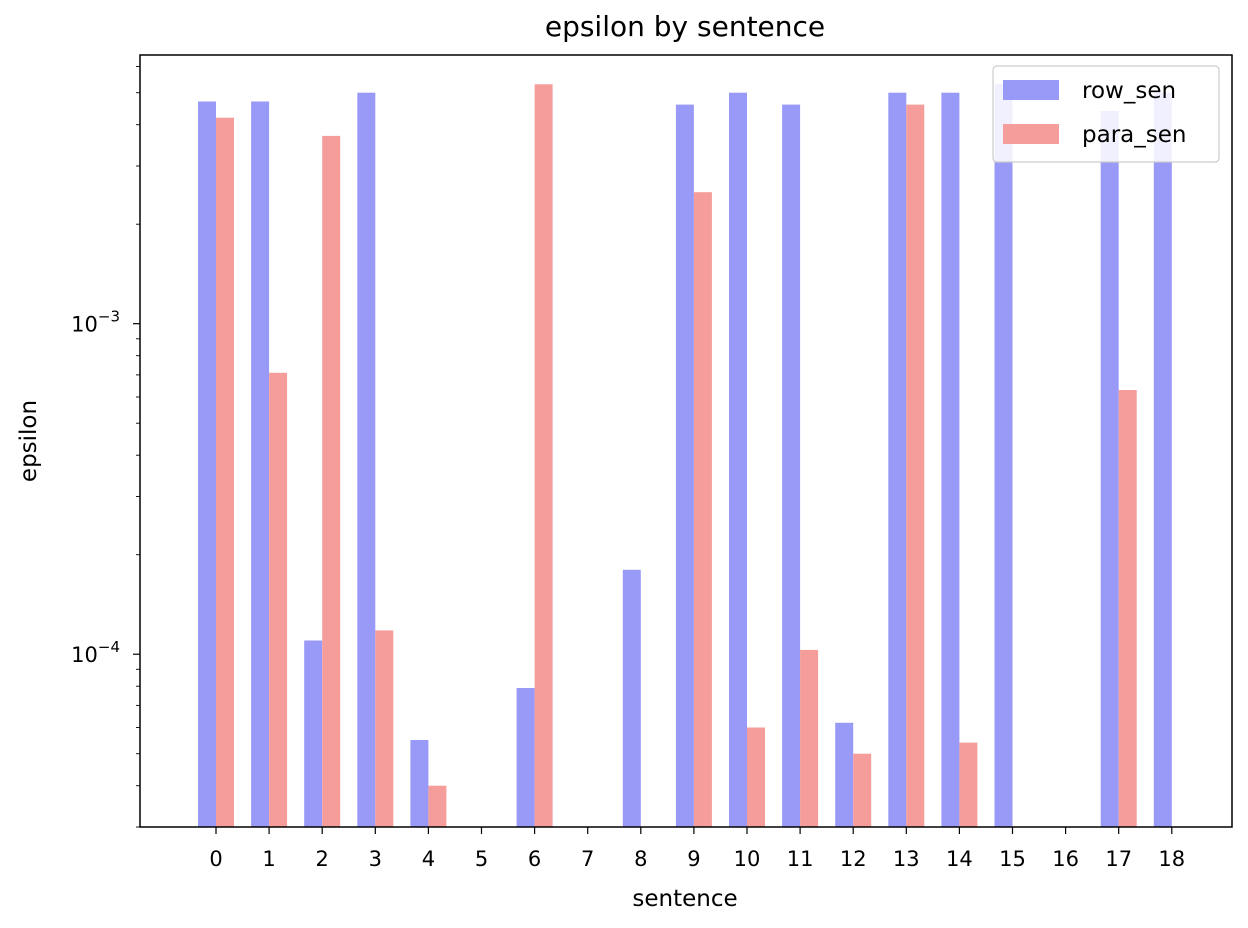 This screenshot has height=928, width=1248. What do you see at coordinates (1118, 859) in the screenshot?
I see `x-tick-label: 17` at bounding box center [1118, 859].